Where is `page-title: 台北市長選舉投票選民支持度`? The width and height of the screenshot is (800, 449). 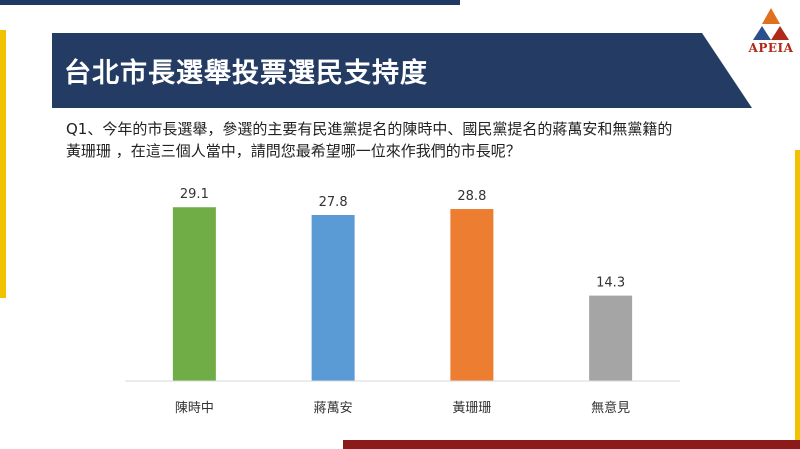 page-title: 台北市長選舉投票選民支持度 is located at coordinates (246, 73).